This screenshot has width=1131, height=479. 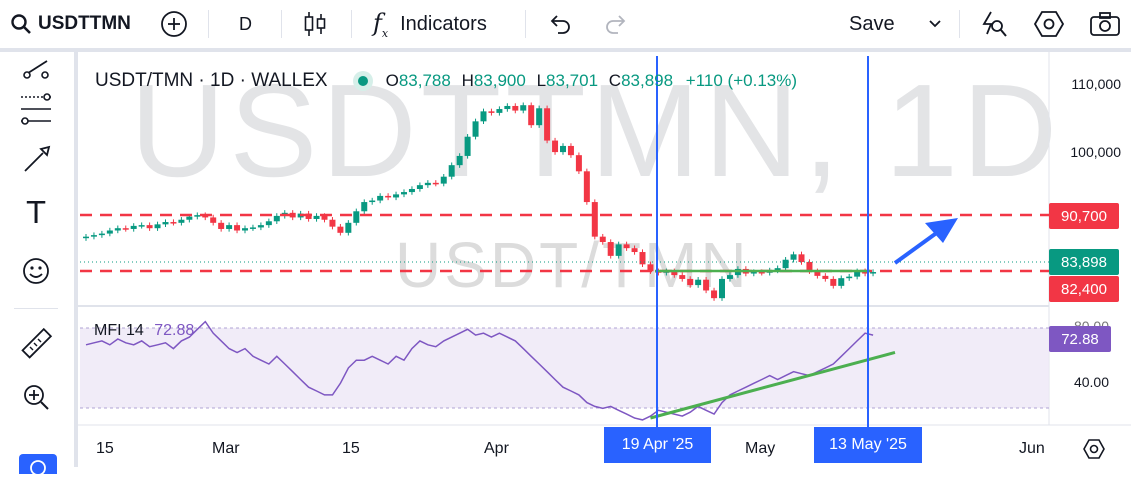 I want to click on tool-fib-retracement, so click(x=36, y=109).